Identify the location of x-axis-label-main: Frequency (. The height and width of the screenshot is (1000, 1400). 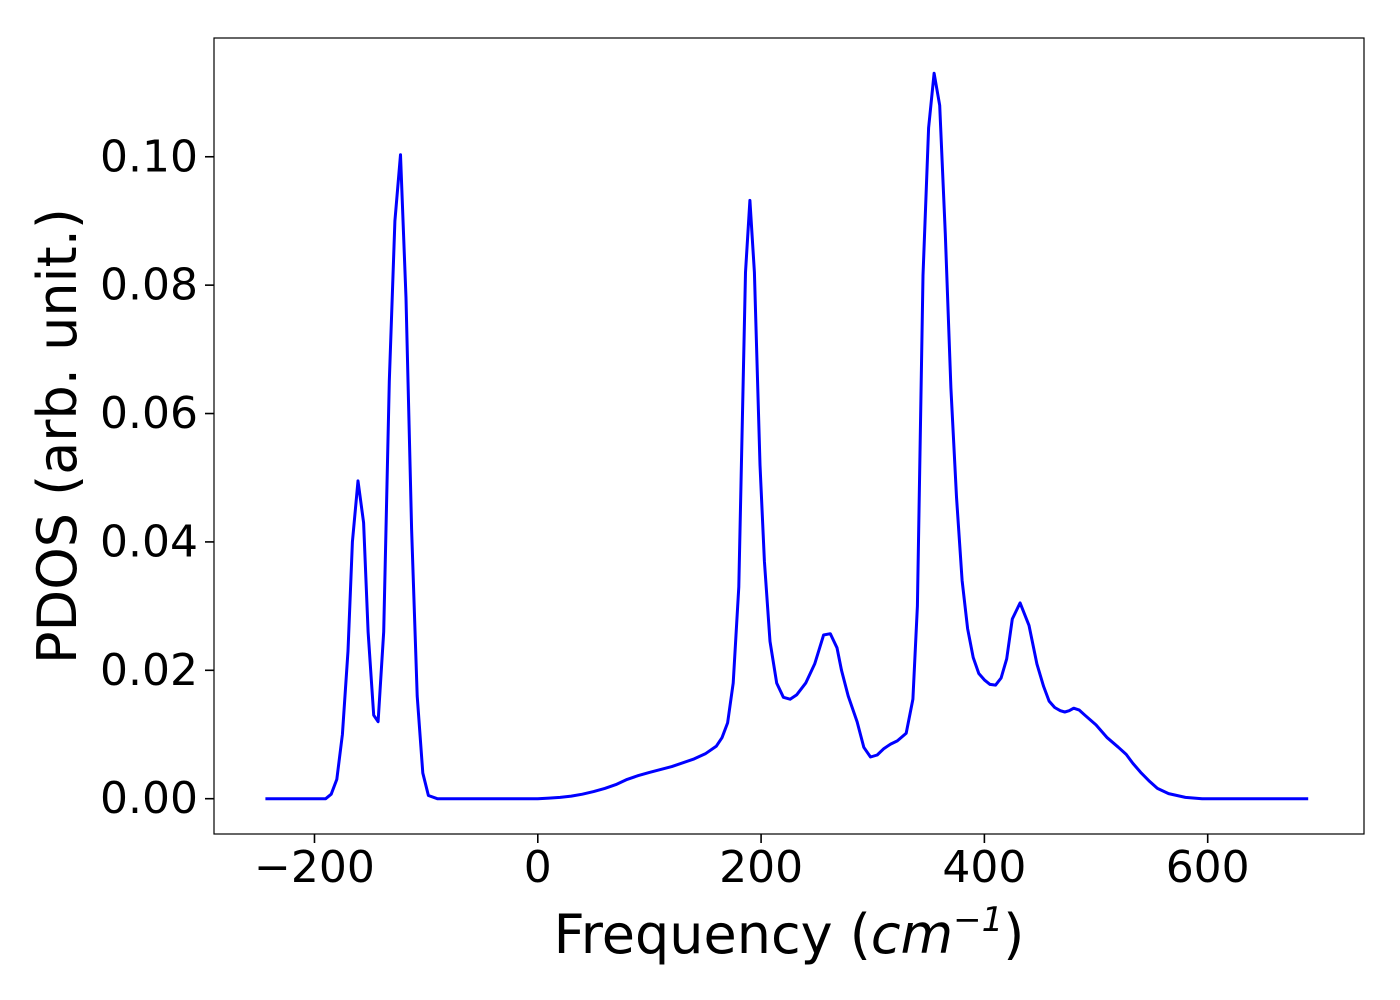
(712, 934).